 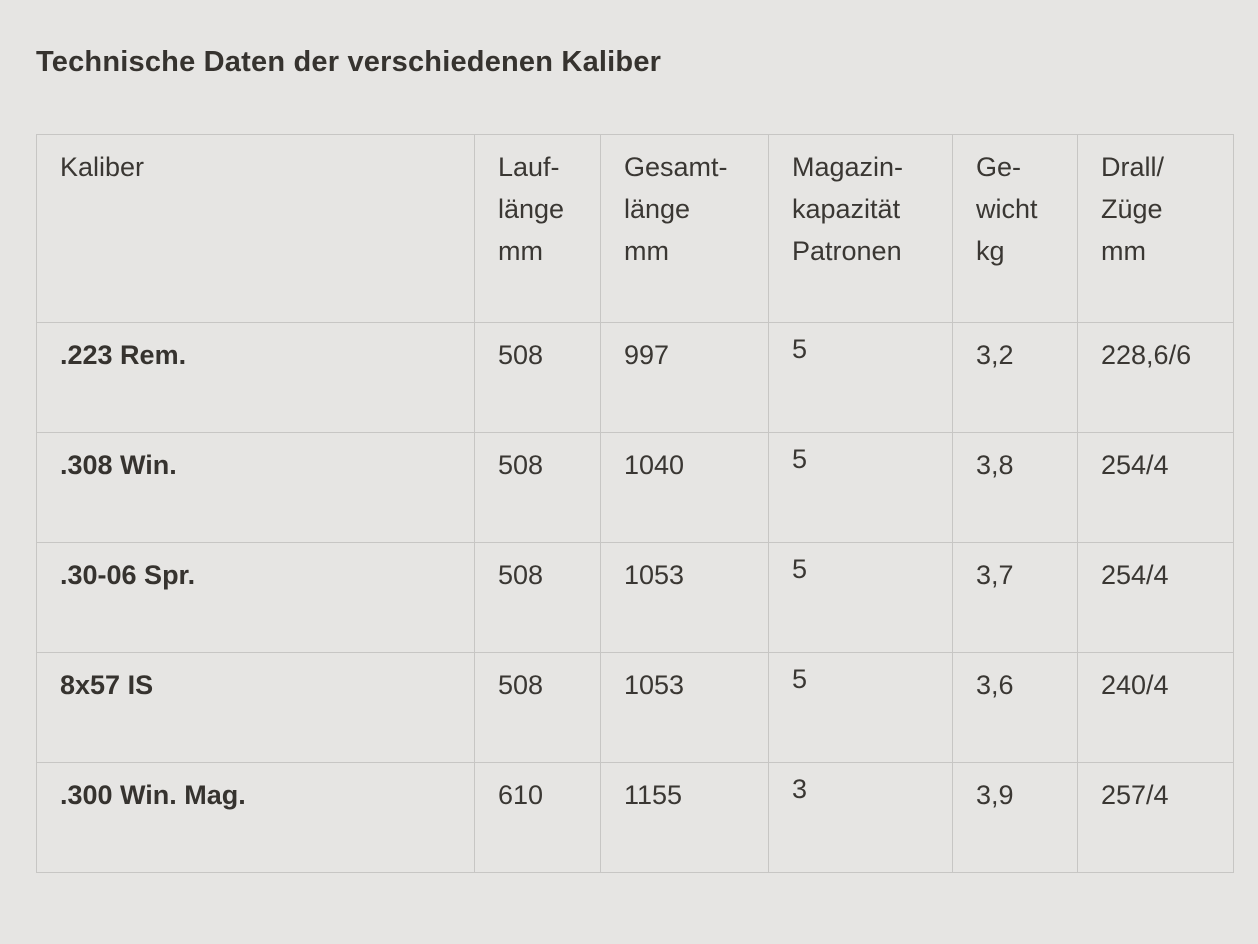 I want to click on cell-value: 3,8, so click(x=995, y=465).